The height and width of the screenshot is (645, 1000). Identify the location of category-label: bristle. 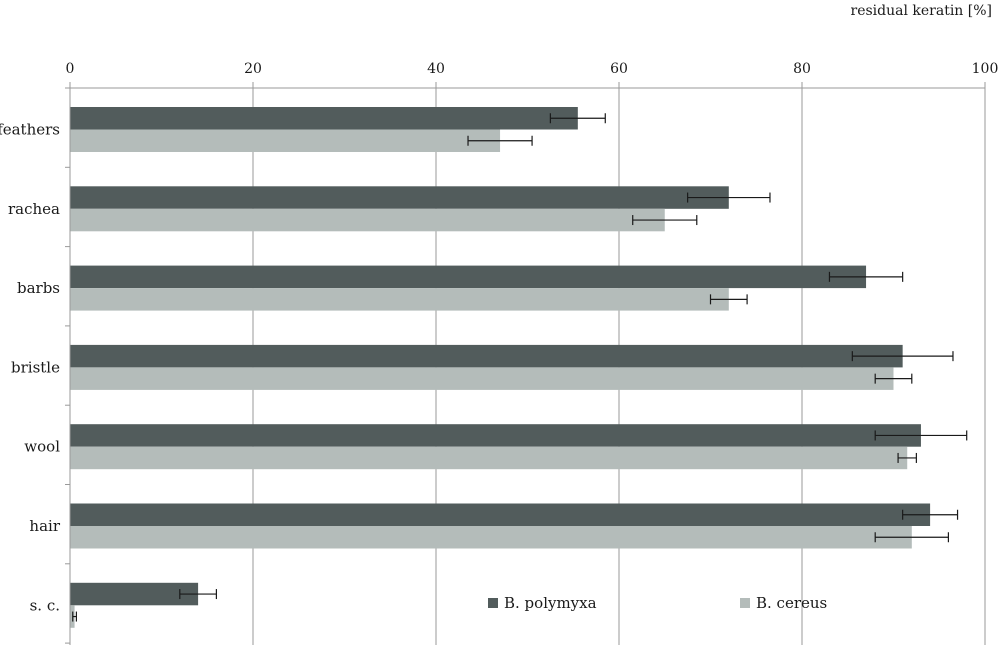
(35, 367).